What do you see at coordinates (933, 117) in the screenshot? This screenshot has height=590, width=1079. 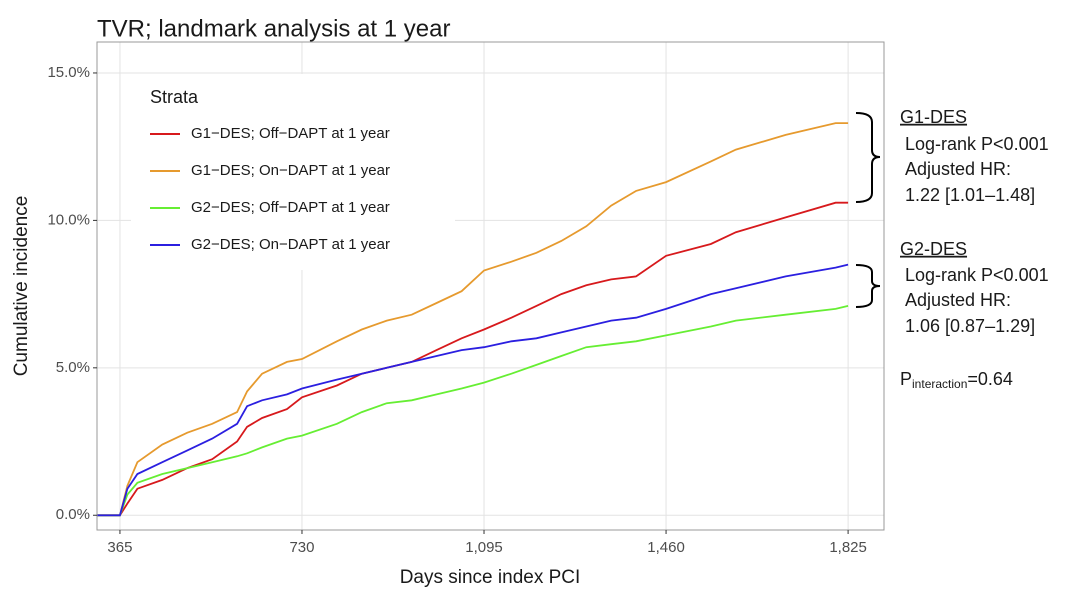 I see `annotation-heading: G1-DES` at bounding box center [933, 117].